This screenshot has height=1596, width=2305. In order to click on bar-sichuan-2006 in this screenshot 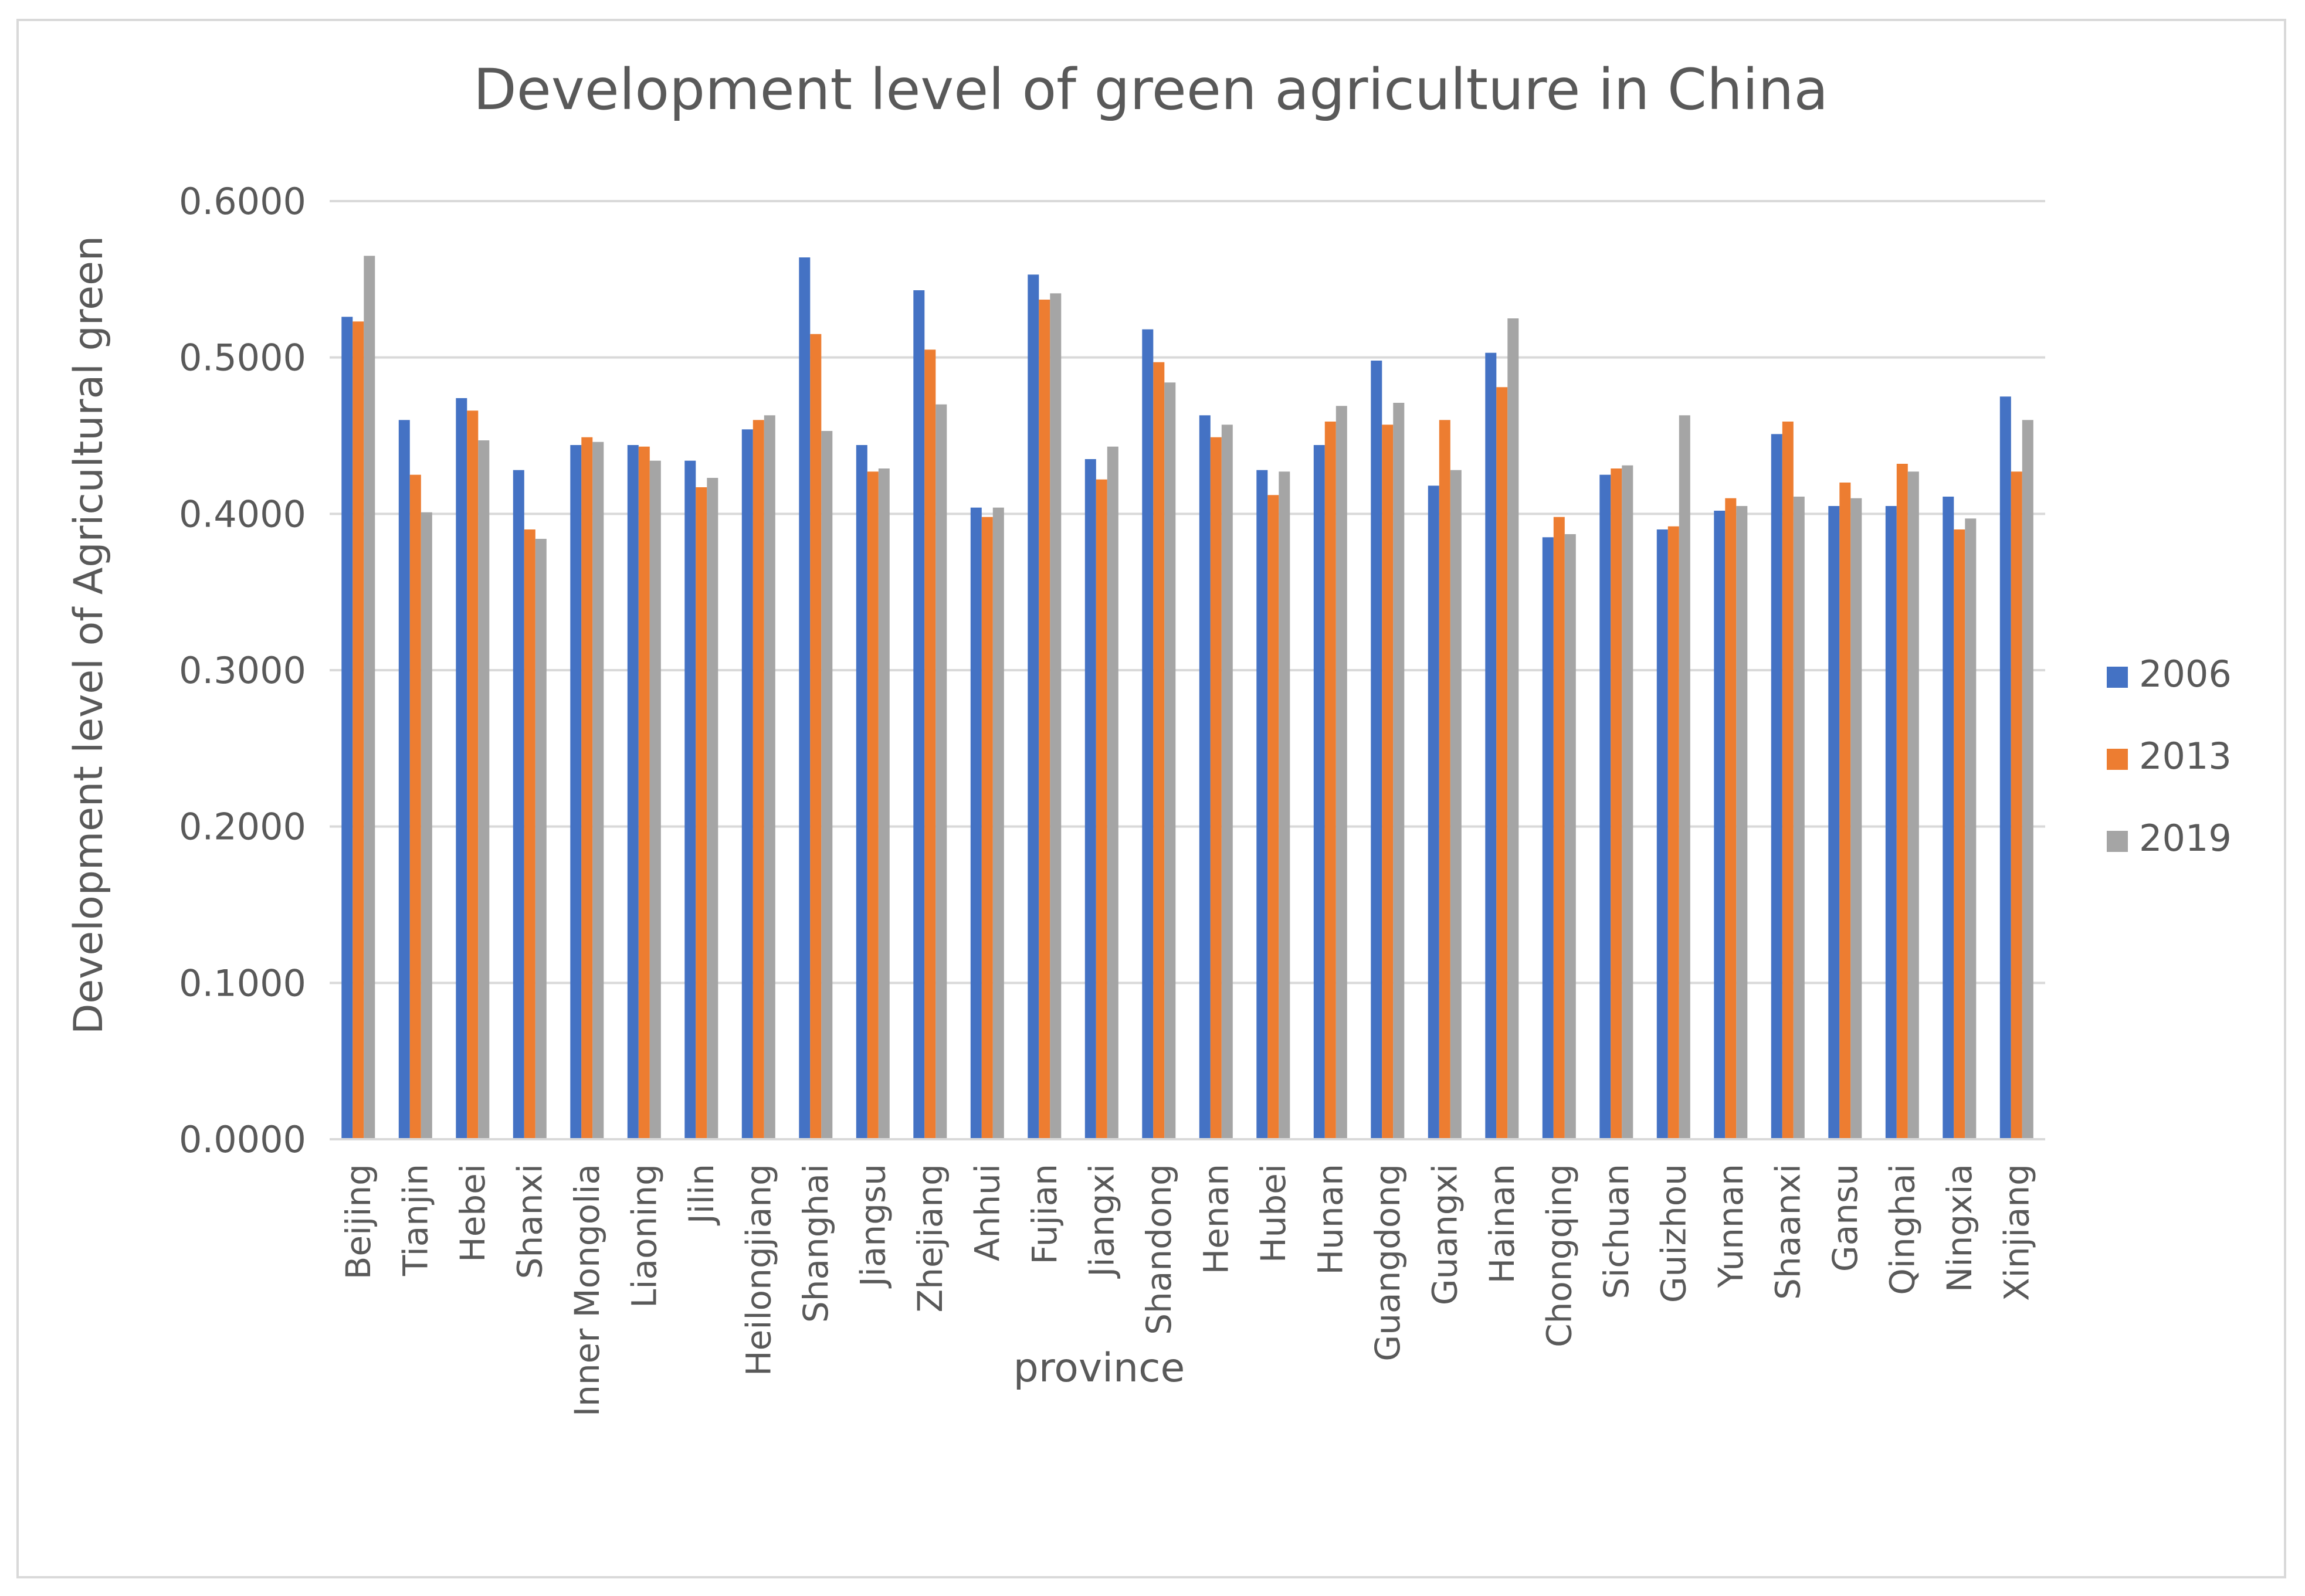, I will do `click(1605, 807)`.